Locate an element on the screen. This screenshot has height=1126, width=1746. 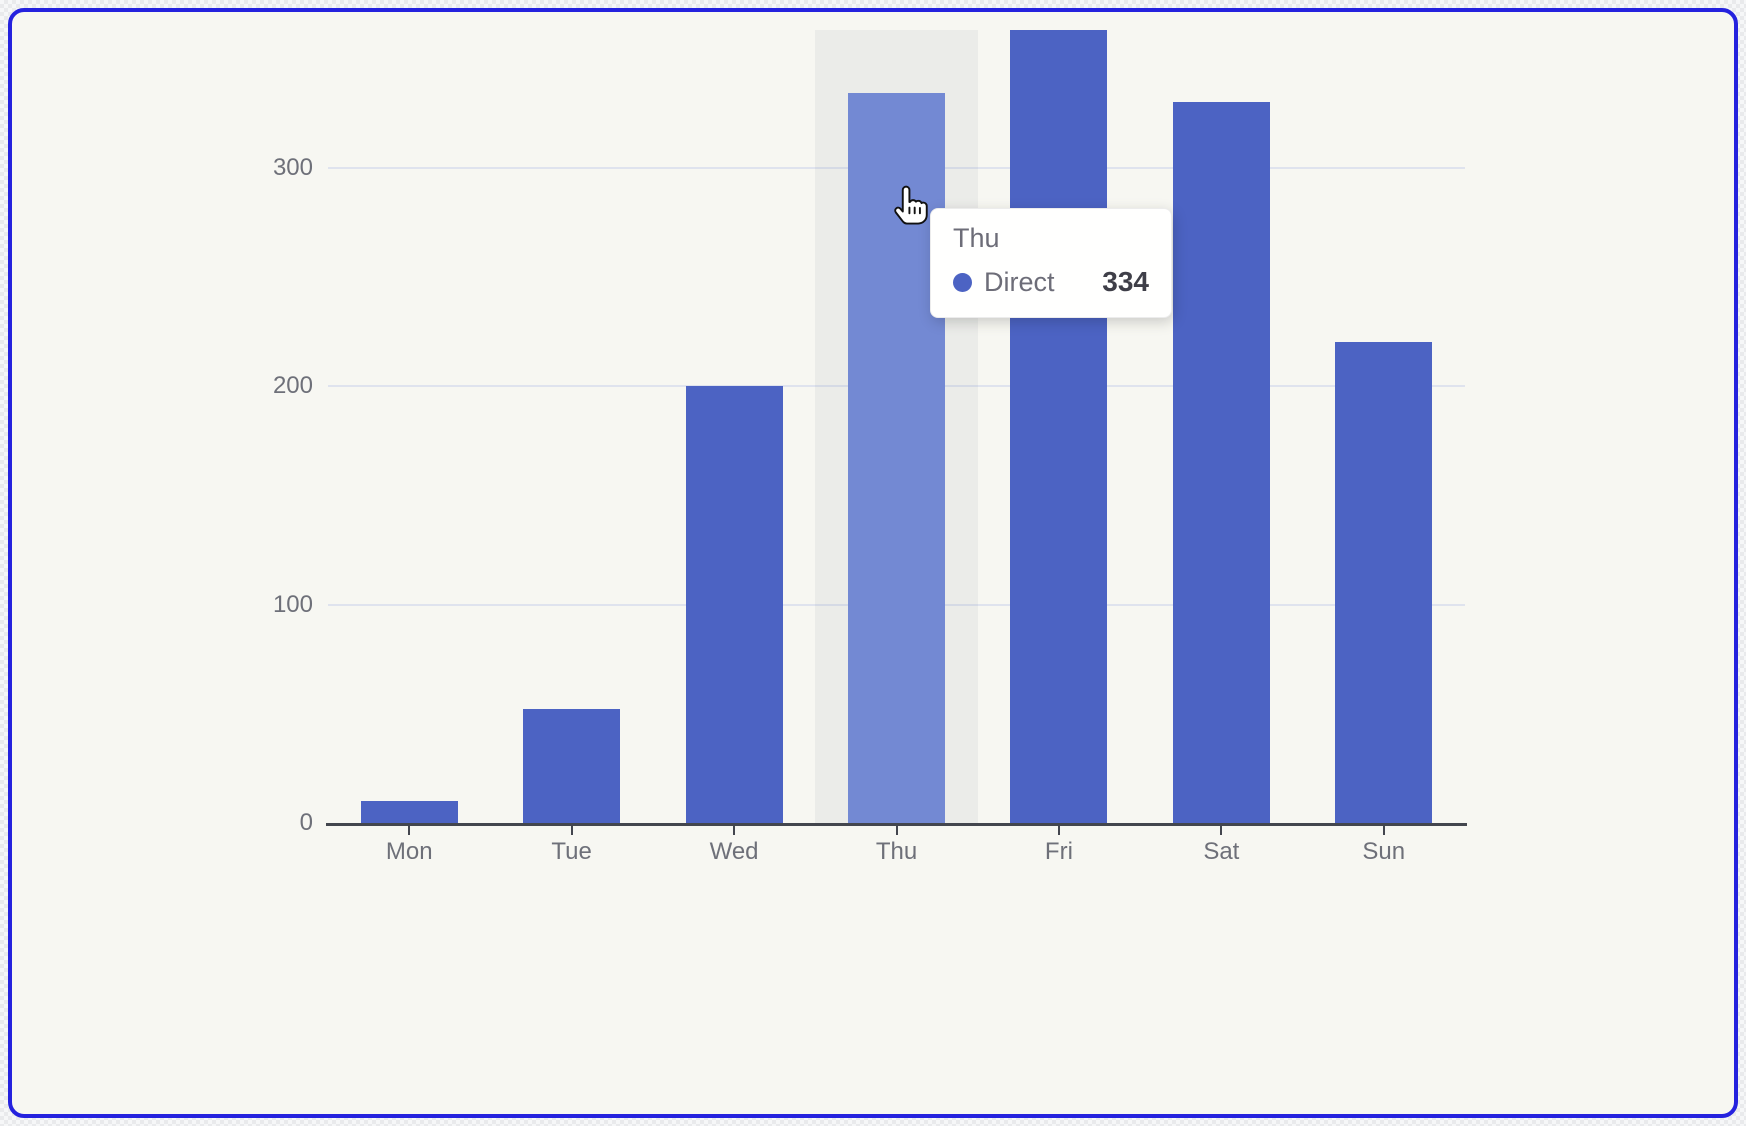
y-axis-tick-label: 300 is located at coordinates (292, 167).